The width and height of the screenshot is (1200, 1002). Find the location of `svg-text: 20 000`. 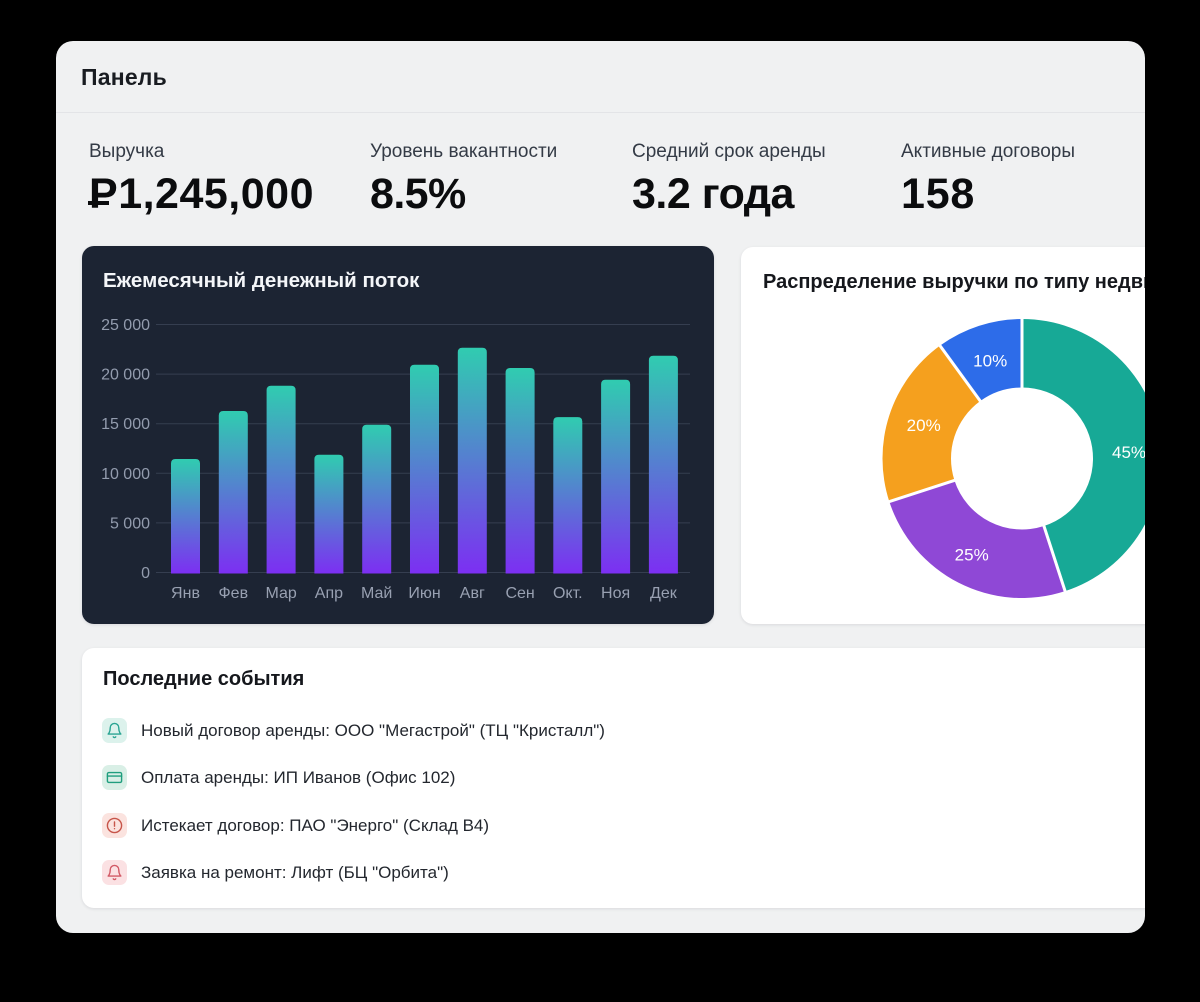

svg-text: 20 000 is located at coordinates (125, 375).